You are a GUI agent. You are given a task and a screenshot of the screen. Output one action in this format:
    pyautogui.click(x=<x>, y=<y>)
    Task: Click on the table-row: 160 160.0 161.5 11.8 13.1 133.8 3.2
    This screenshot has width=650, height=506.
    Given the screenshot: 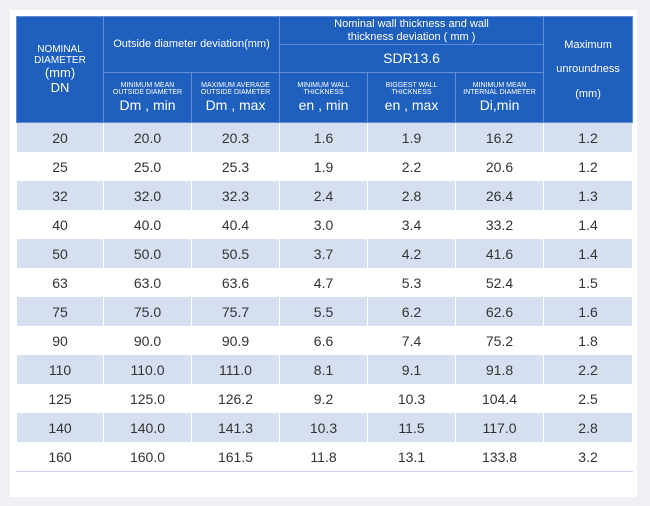 What is the action you would take?
    pyautogui.click(x=325, y=457)
    